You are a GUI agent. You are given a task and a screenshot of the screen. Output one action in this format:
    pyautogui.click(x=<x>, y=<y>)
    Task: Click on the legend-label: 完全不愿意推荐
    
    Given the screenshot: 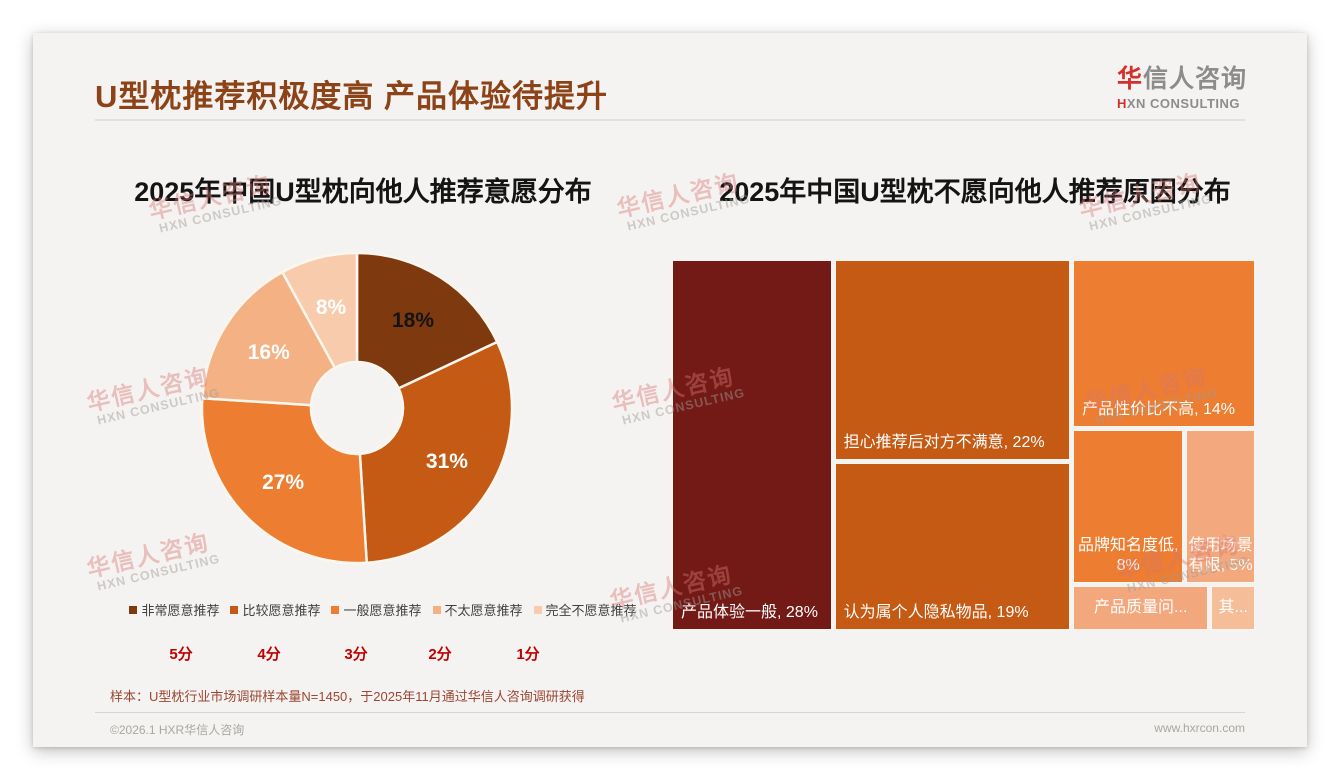 What is the action you would take?
    pyautogui.click(x=591, y=610)
    